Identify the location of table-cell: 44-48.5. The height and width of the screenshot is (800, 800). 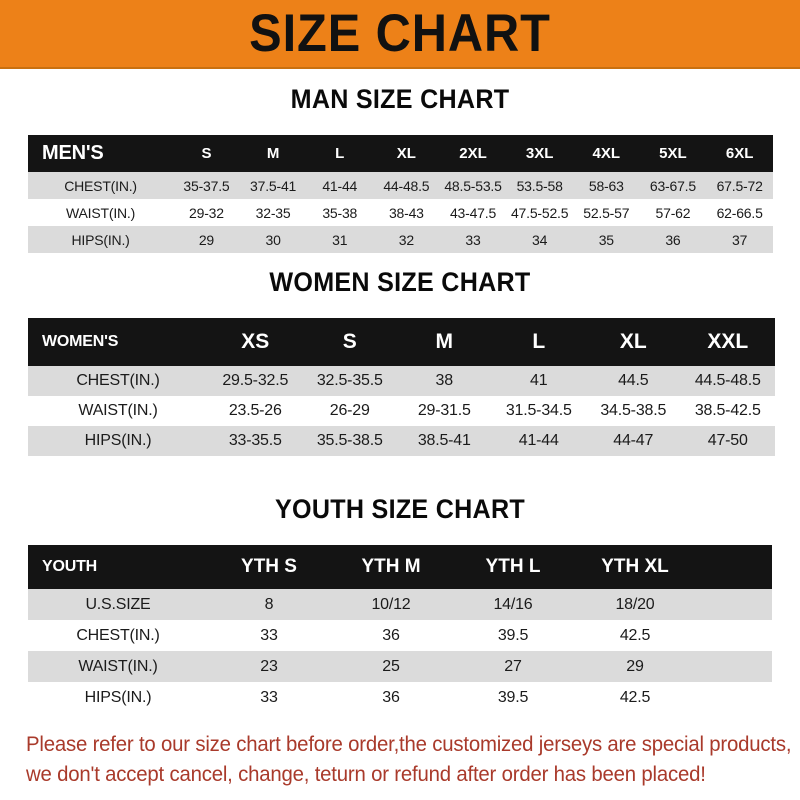
(406, 185).